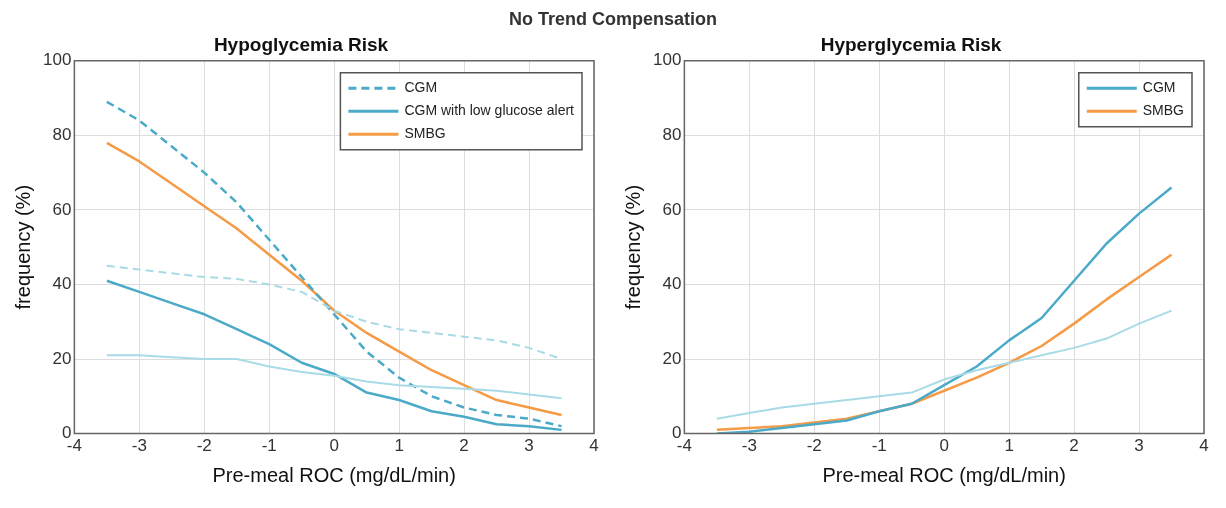  What do you see at coordinates (489, 110) in the screenshot?
I see `legend-label: CGM with low glucose alert` at bounding box center [489, 110].